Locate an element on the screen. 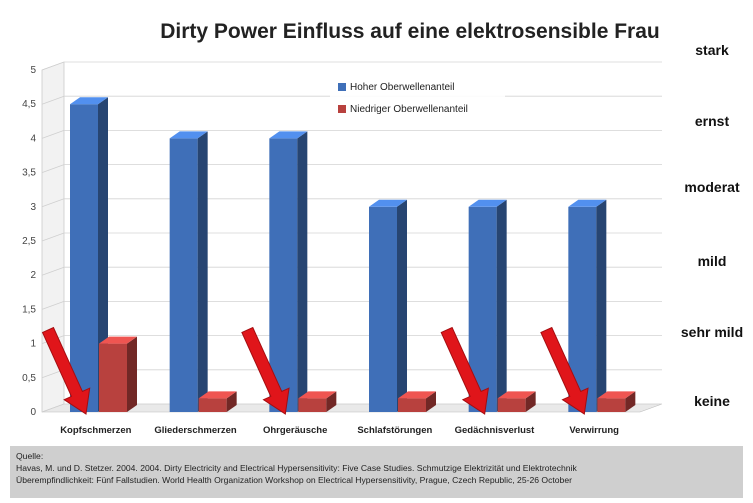 Image resolution: width=753 pixels, height=503 pixels. severity-label: ernst is located at coordinates (712, 121).